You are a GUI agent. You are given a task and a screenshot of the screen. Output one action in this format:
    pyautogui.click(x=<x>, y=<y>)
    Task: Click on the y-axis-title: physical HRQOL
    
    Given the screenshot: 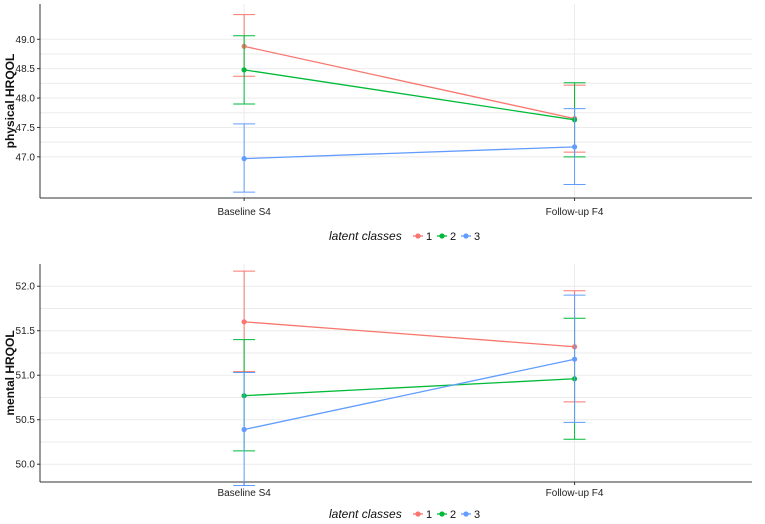 What is the action you would take?
    pyautogui.click(x=10, y=101)
    